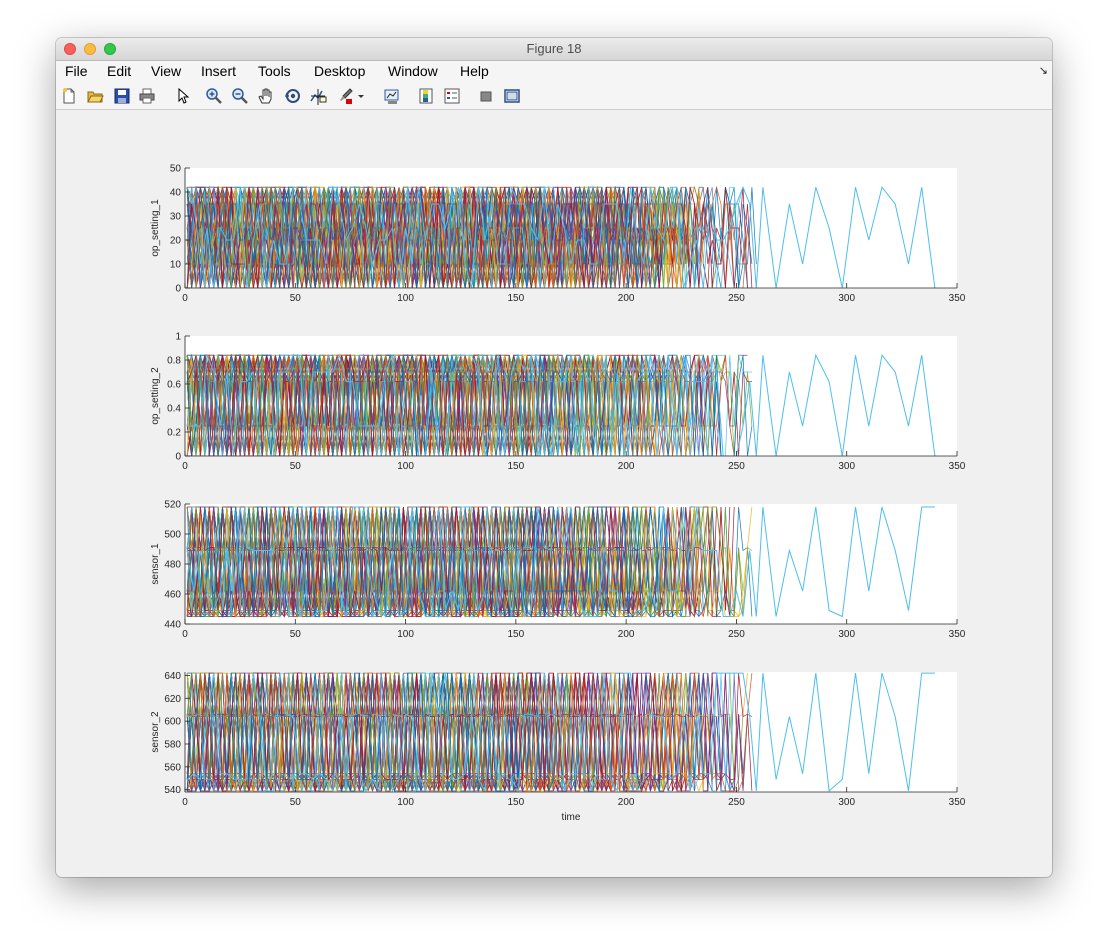 The width and height of the screenshot is (1108, 951). Describe the element at coordinates (176, 169) in the screenshot. I see `y-tick-label: 50` at that location.